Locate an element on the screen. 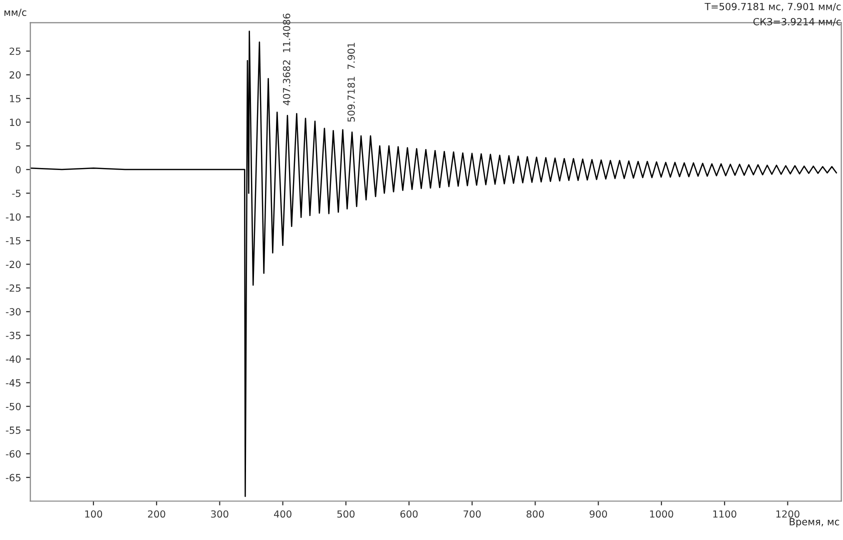  annotation: СКЗ=3.9214 мм/с is located at coordinates (797, 22).